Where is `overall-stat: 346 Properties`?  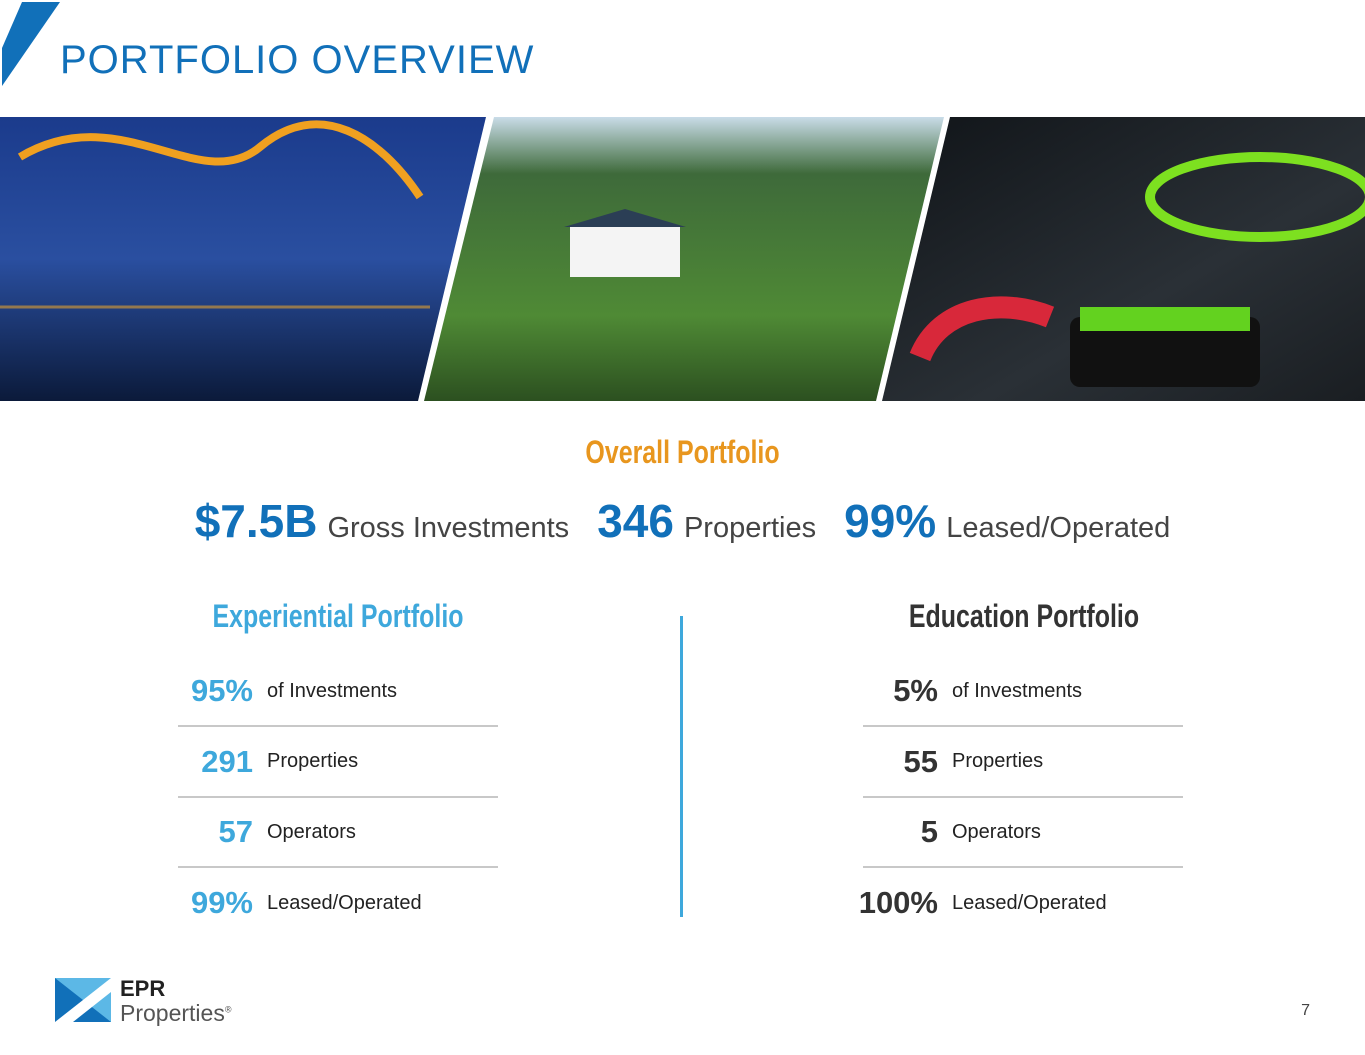 overall-stat: 346 Properties is located at coordinates (706, 521).